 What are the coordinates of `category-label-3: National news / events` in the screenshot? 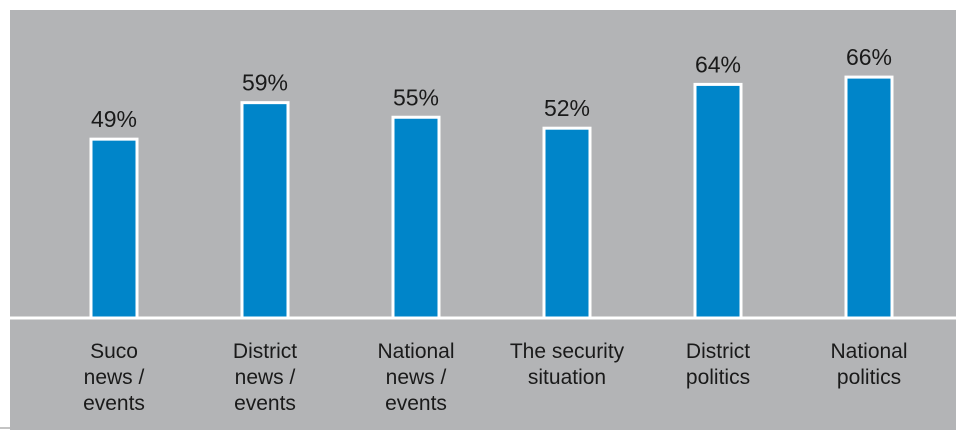 It's located at (415, 377).